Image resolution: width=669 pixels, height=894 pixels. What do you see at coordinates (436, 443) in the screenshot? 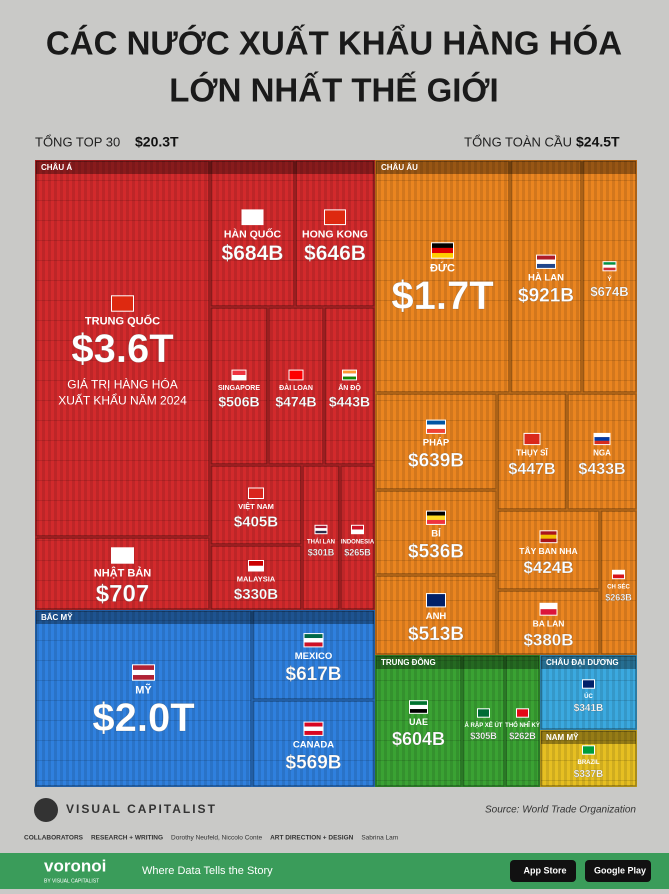
I see `country-name: PHÁP` at bounding box center [436, 443].